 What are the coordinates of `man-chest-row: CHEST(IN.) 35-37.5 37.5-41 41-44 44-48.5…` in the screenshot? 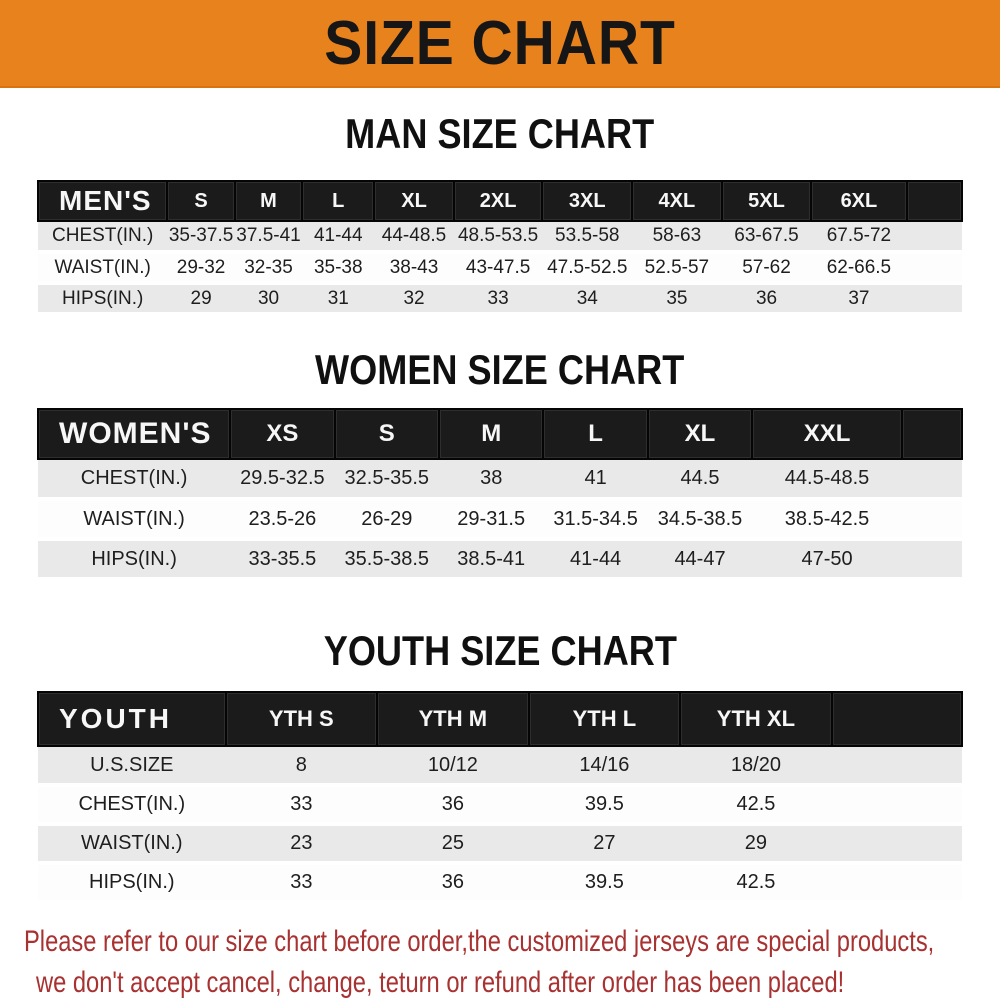 It's located at (500, 237).